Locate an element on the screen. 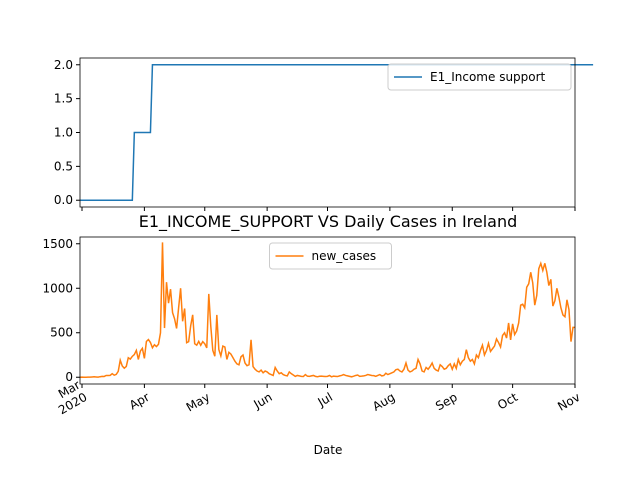  y-tick-label: 2.0 is located at coordinates (63, 65).